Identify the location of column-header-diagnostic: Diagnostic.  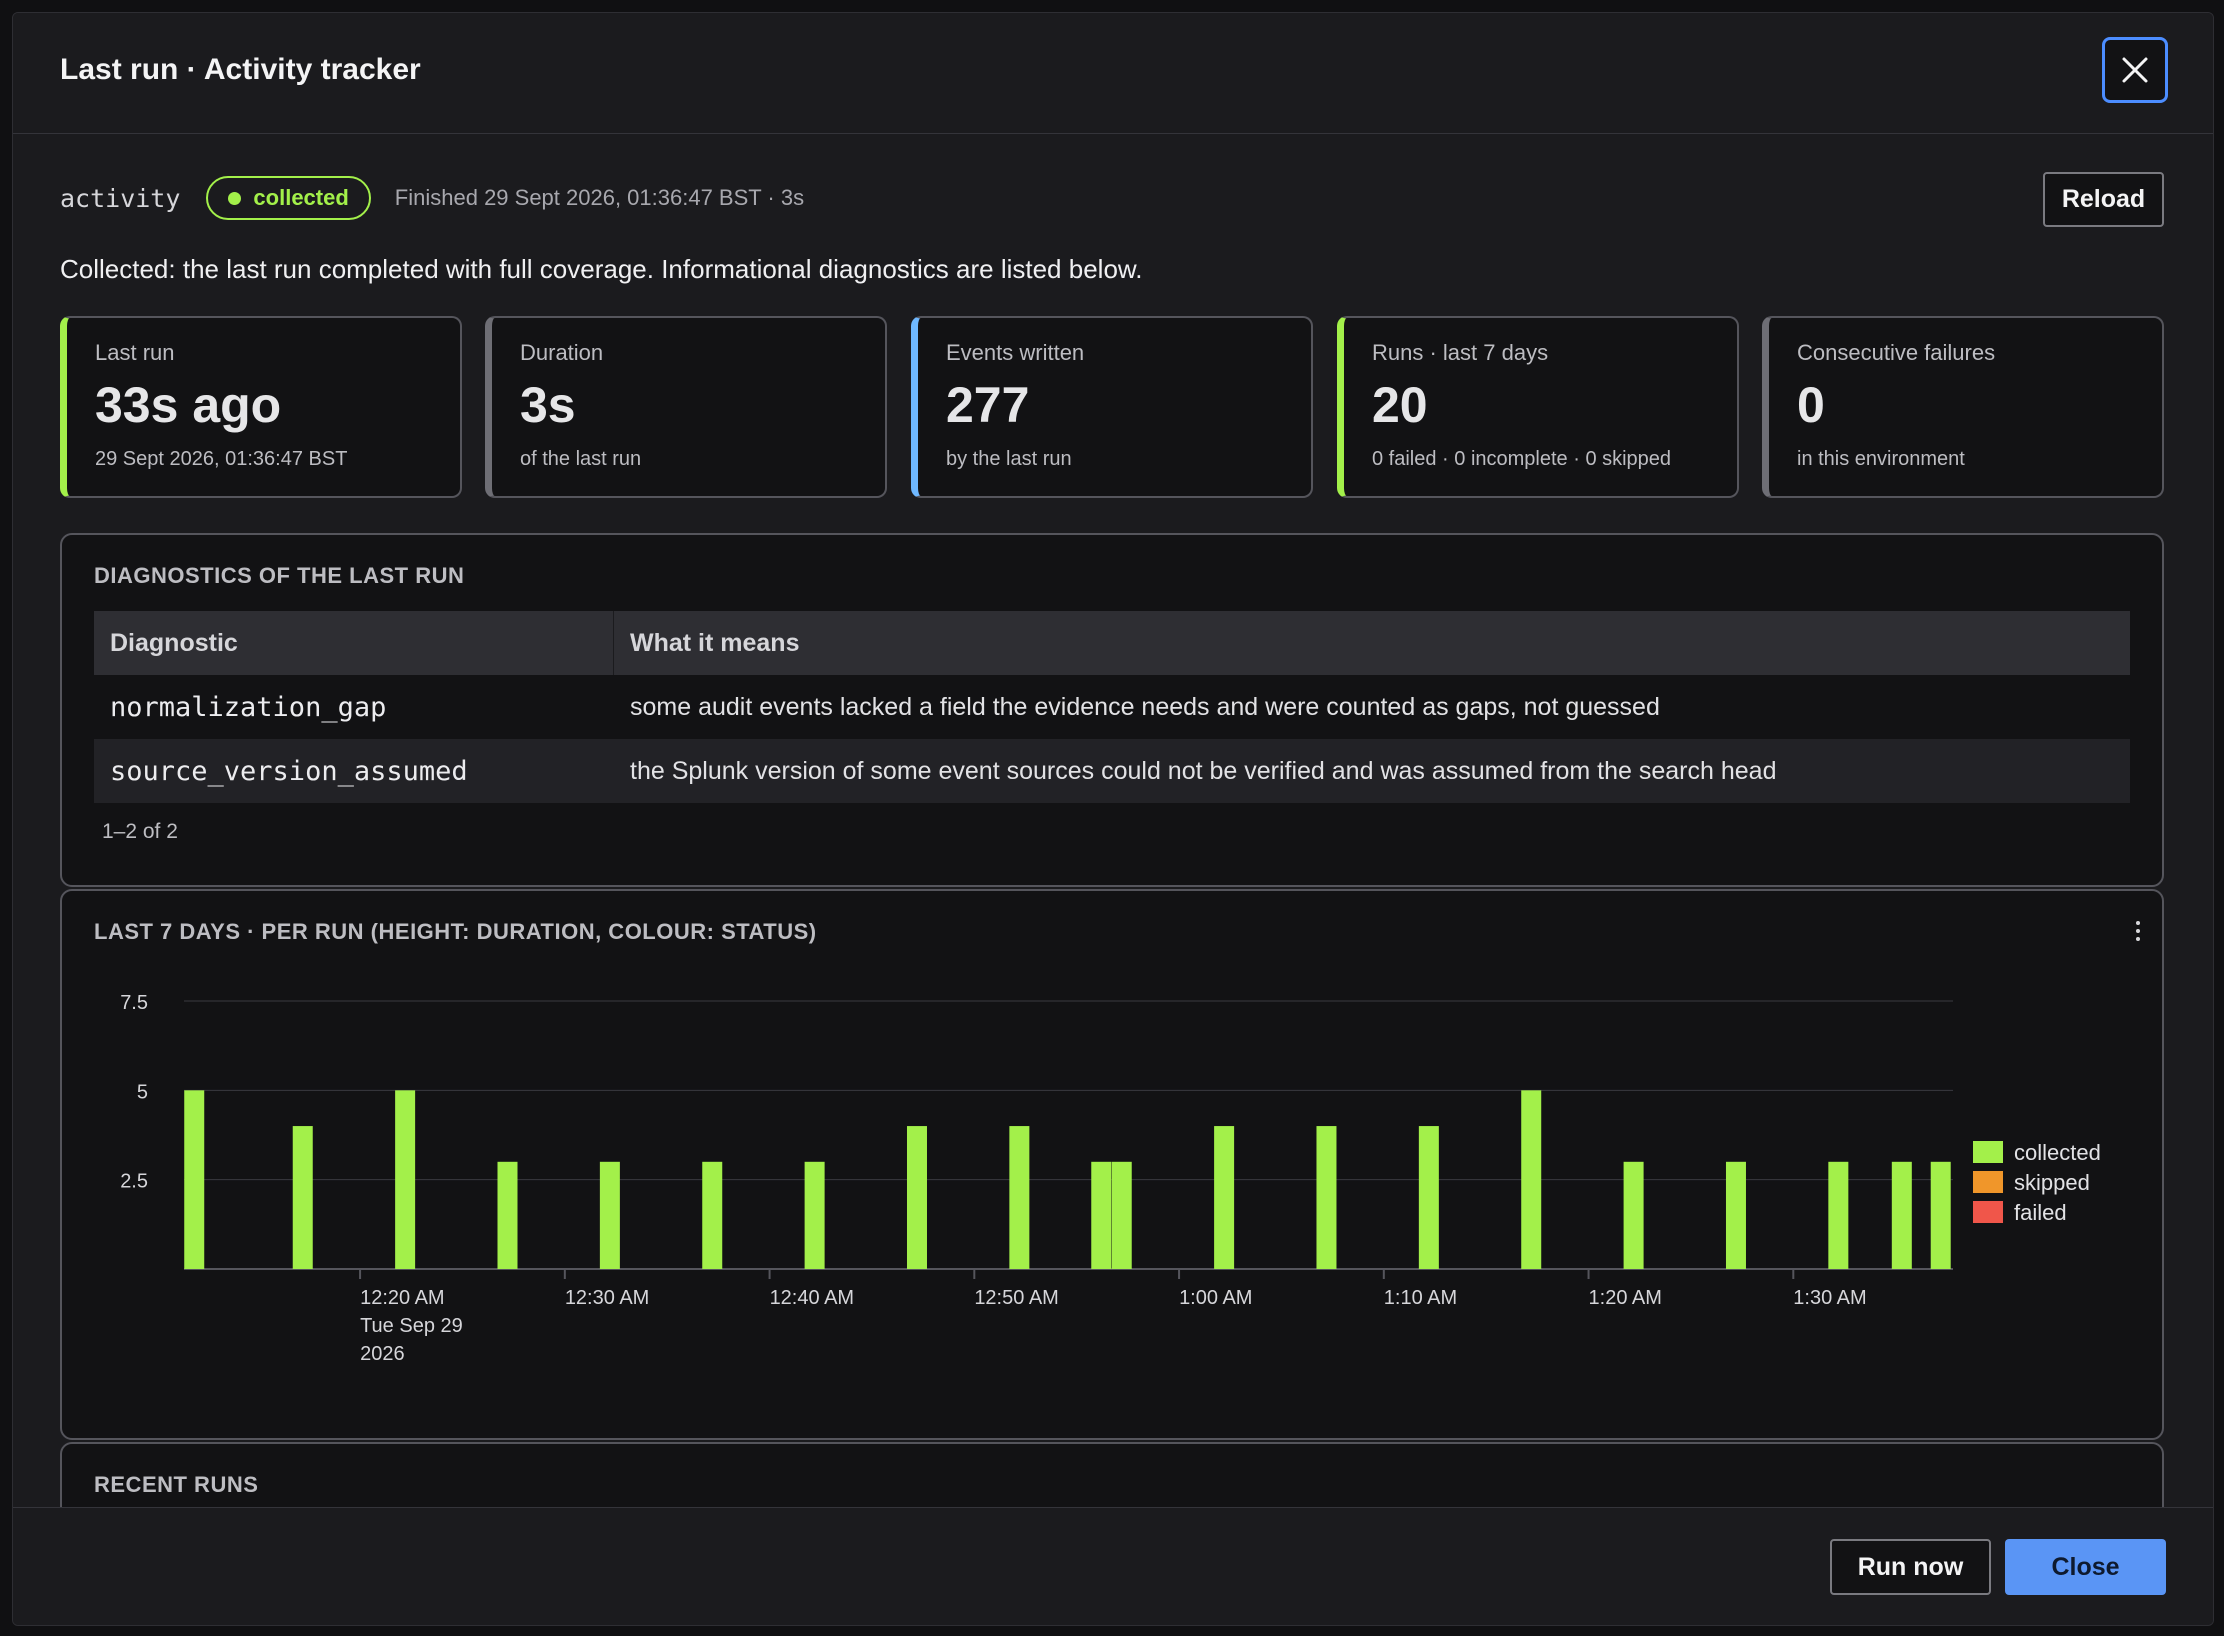
(354, 643).